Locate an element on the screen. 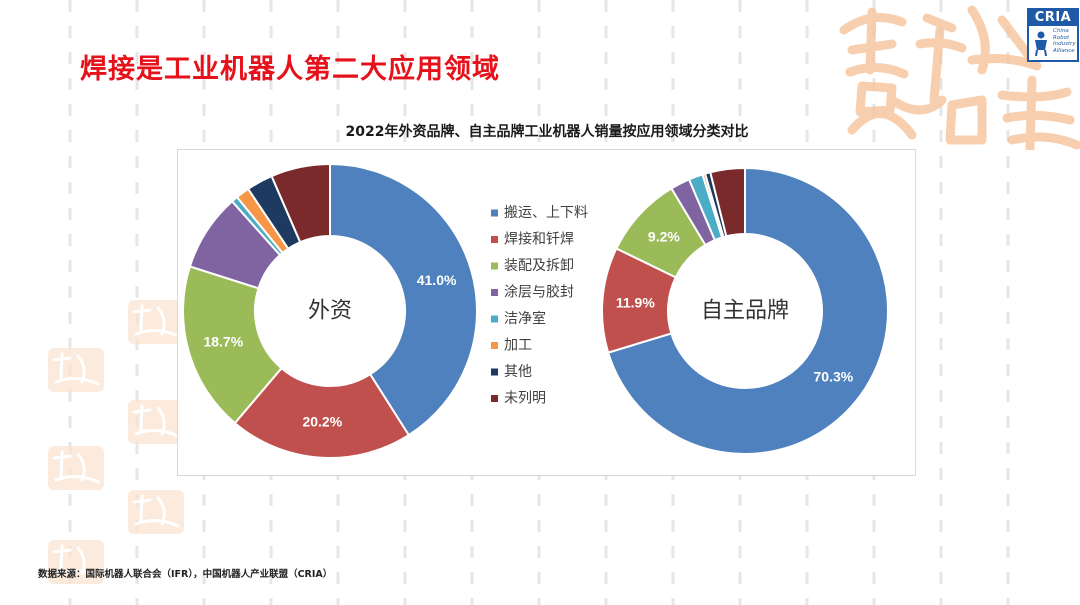 The height and width of the screenshot is (605, 1080). robot-figure-icon is located at coordinates (1041, 43).